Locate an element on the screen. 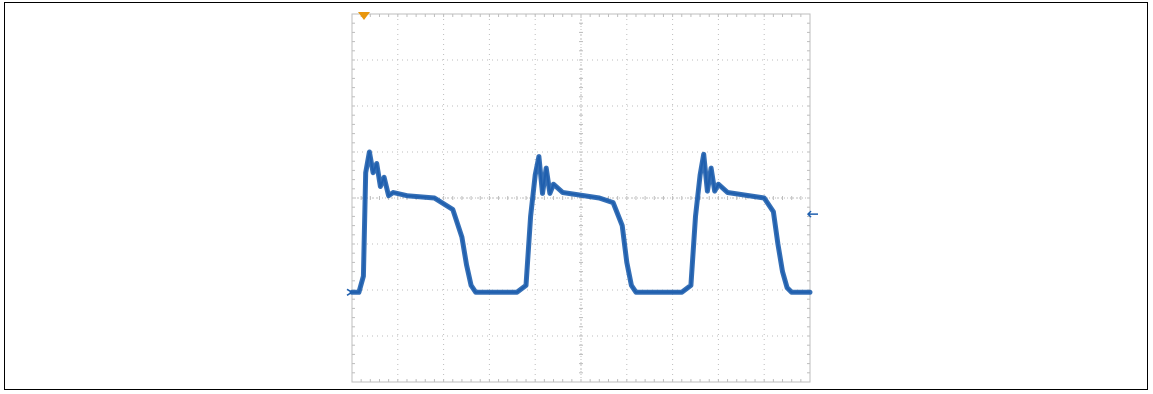  channel-ground-marker is located at coordinates (350, 292).